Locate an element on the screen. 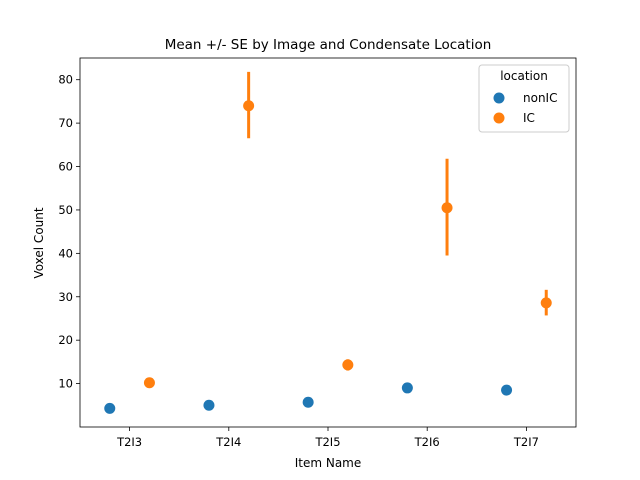 Image resolution: width=640 pixels, height=480 pixels. series-nonIC is located at coordinates (308, 398).